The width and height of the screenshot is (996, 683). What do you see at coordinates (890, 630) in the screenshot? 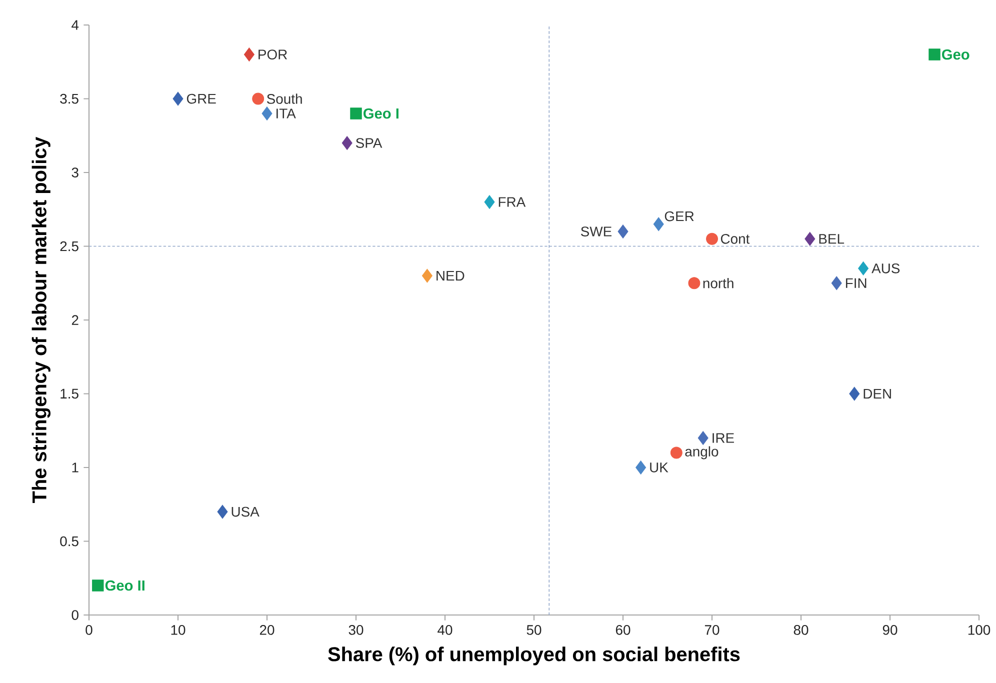
I see `x-tick-label: 90` at bounding box center [890, 630].